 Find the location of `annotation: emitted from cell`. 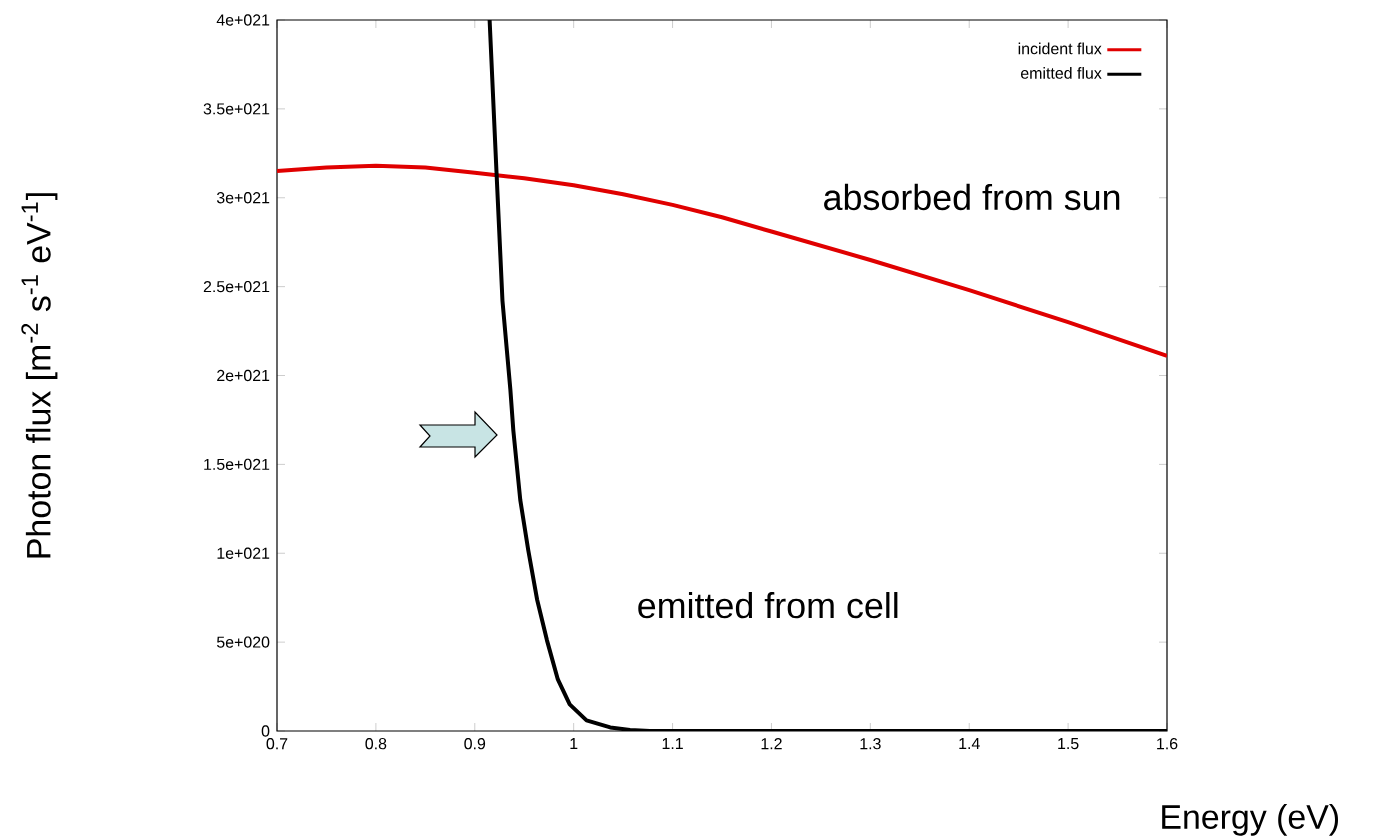

annotation: emitted from cell is located at coordinates (768, 605).